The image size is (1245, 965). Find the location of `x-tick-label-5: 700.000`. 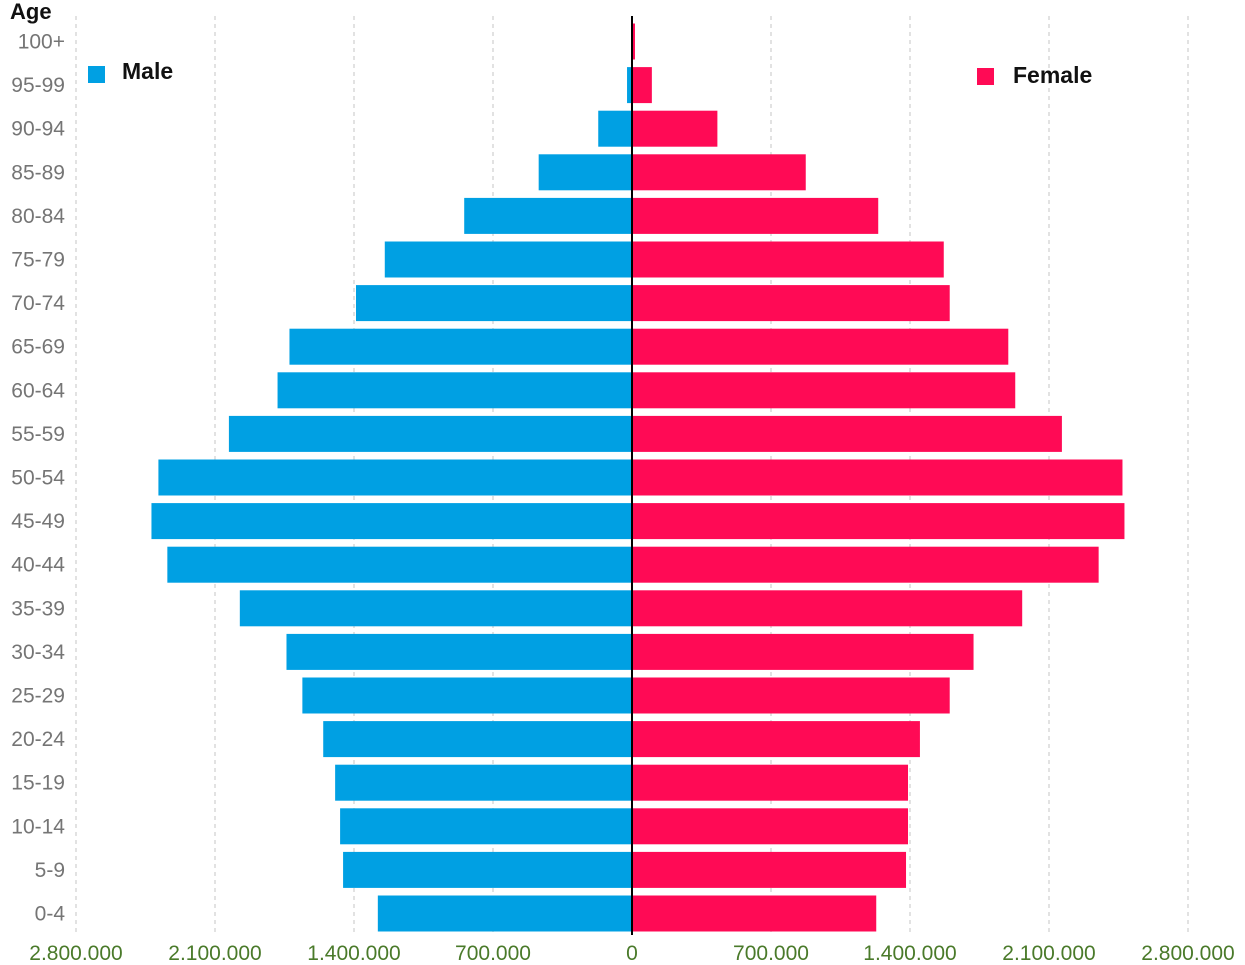

x-tick-label-5: 700.000 is located at coordinates (771, 953).